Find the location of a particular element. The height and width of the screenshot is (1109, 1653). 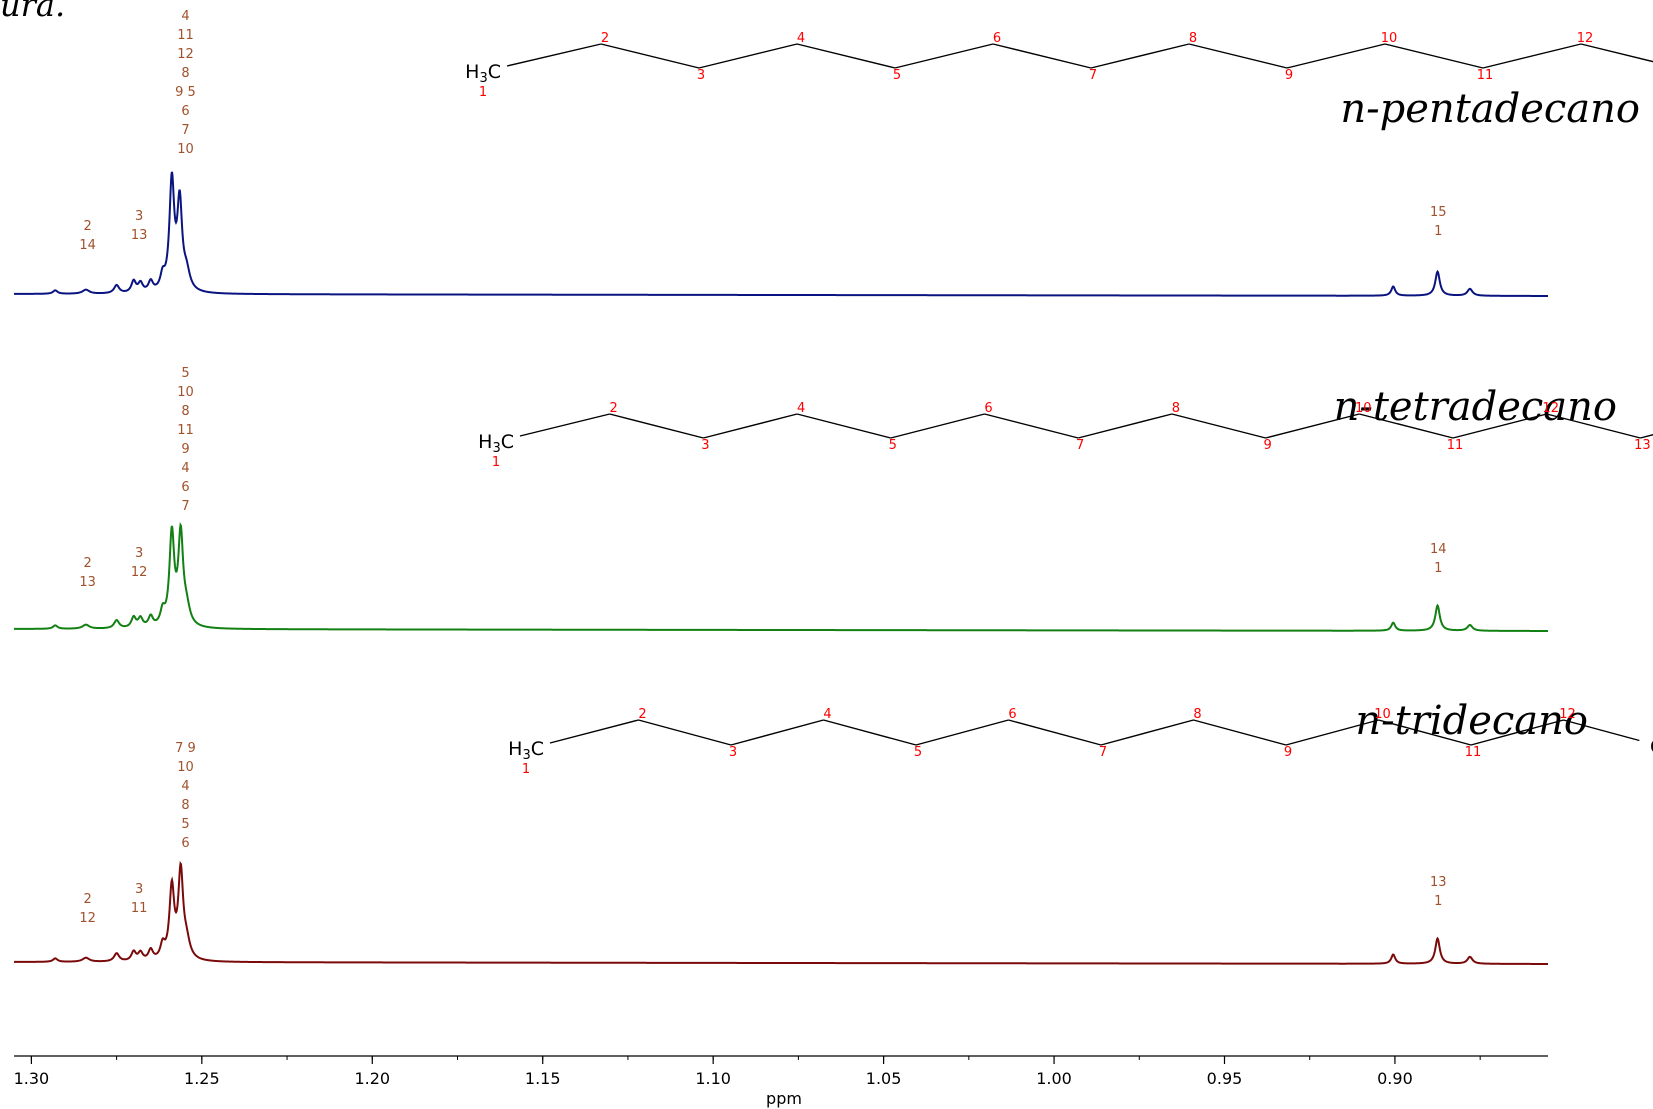

peak-label-text: 9 is located at coordinates (185, 449).